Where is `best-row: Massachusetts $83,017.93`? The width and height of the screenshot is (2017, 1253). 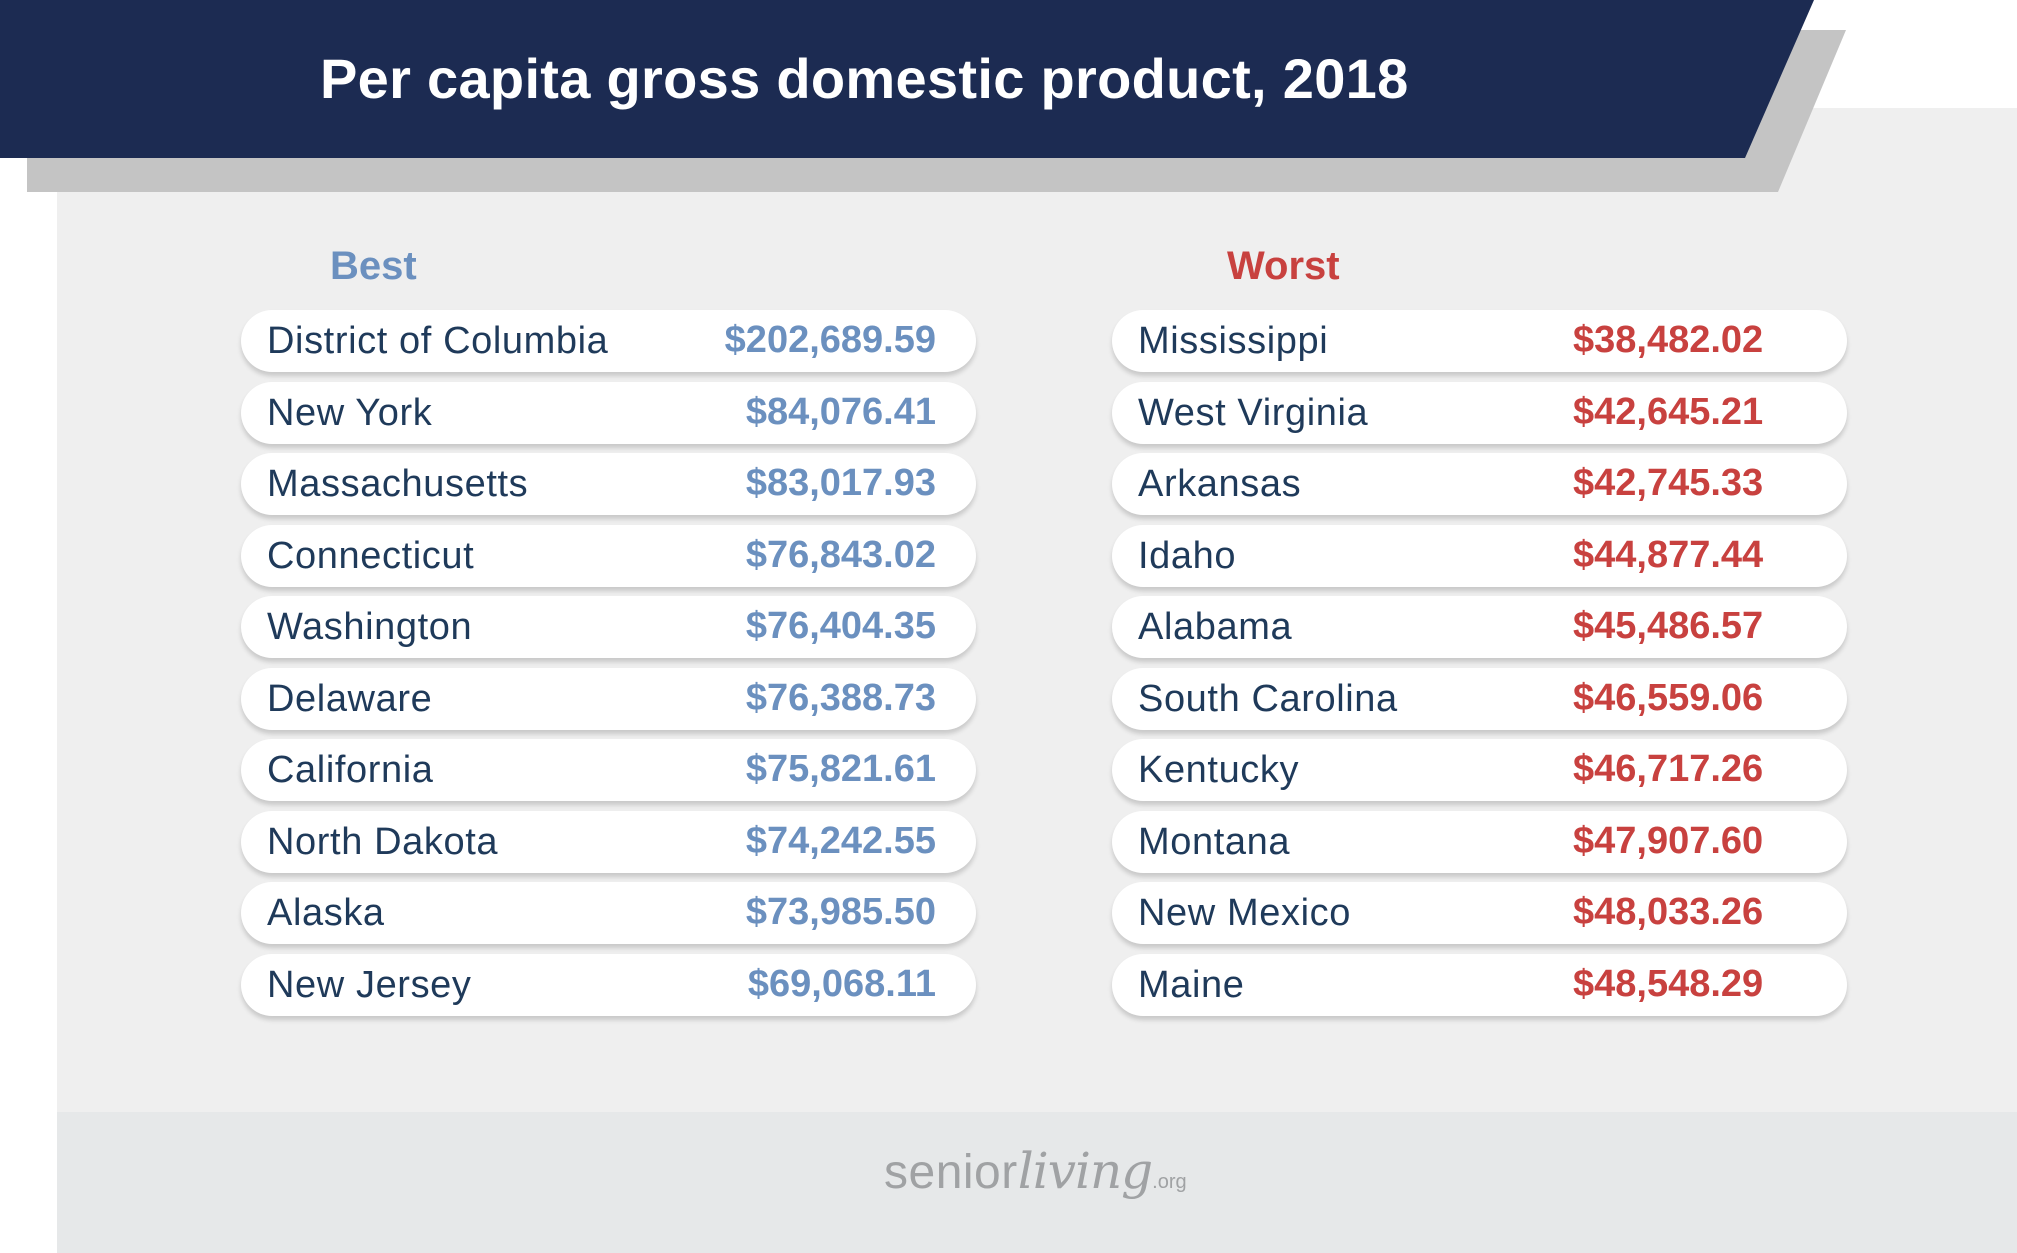 best-row: Massachusetts $83,017.93 is located at coordinates (608, 484).